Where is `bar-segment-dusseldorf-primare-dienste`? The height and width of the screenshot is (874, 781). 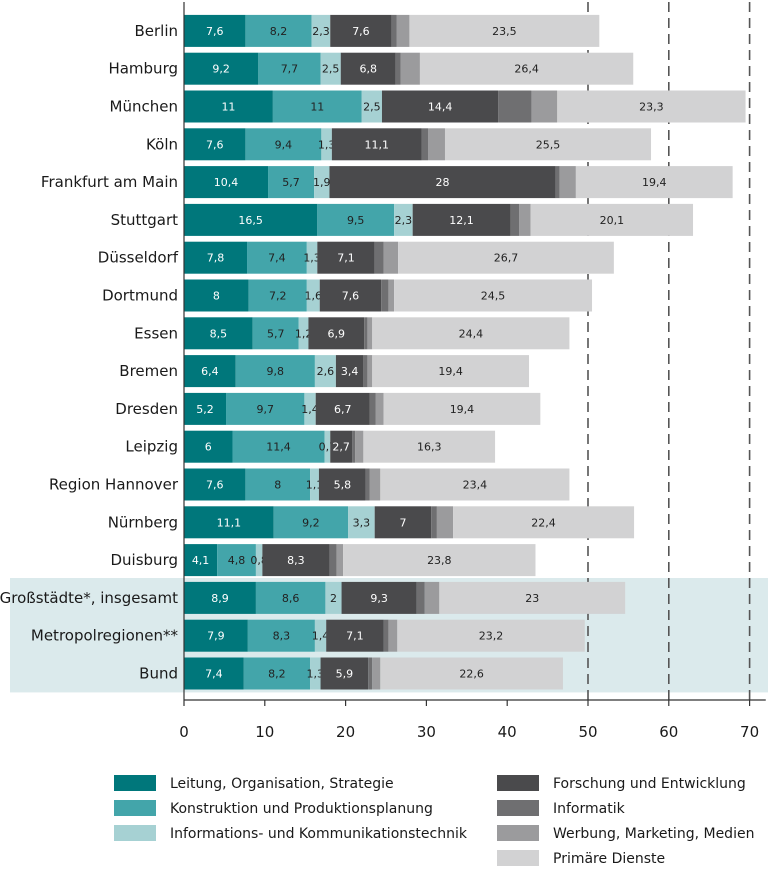
bar-segment-dusseldorf-primare-dienste is located at coordinates (506, 257).